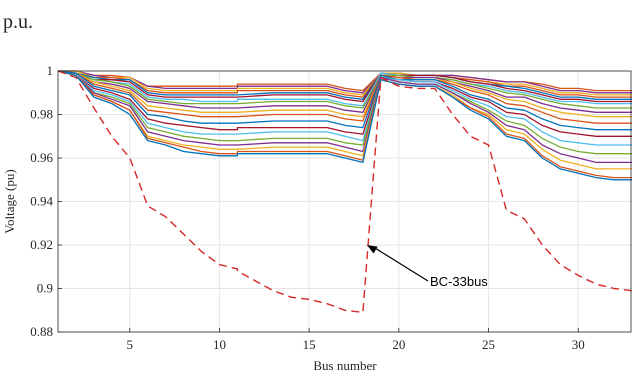  What do you see at coordinates (41, 201) in the screenshot?
I see `y-tick-label: 0.94` at bounding box center [41, 201].